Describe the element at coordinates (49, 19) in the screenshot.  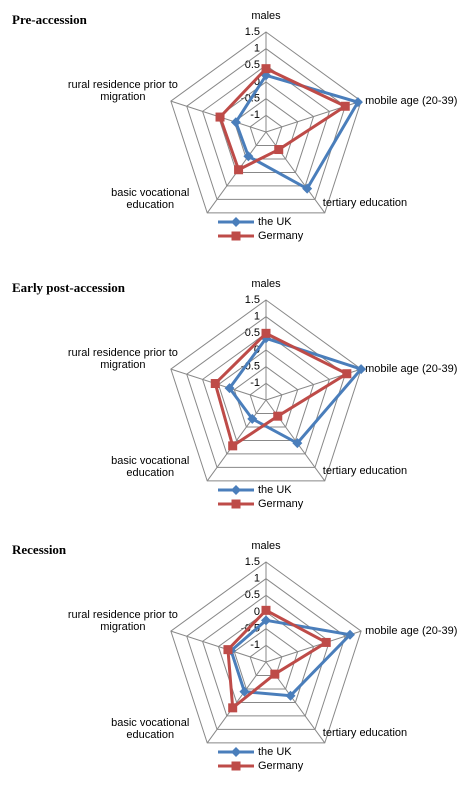
I see `chart-title: Pre-accession` at that location.